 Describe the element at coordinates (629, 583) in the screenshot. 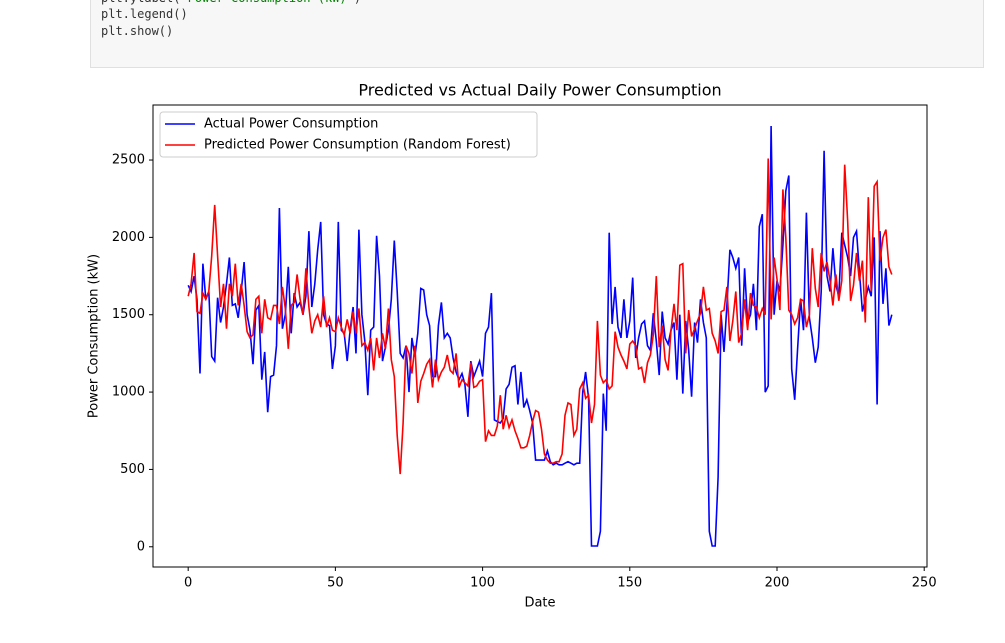

I see `x-tick-label: 150` at that location.